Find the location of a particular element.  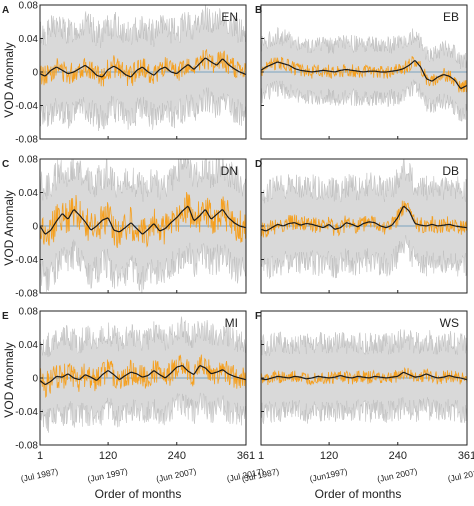

panel-letter: A is located at coordinates (5, 10).